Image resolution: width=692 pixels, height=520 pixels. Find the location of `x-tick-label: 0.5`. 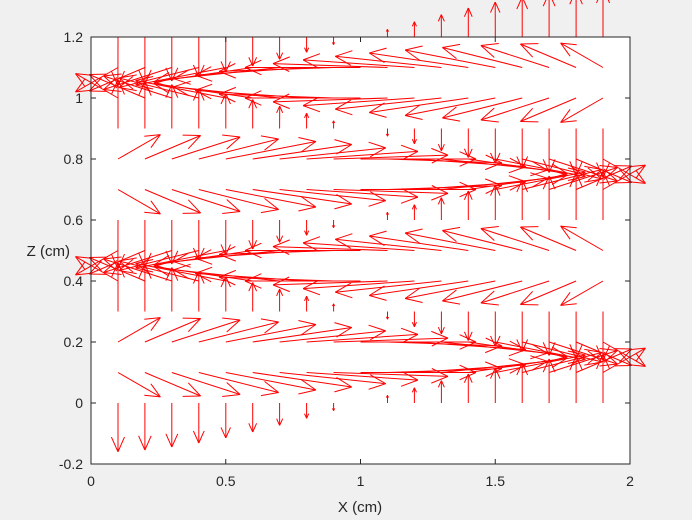

x-tick-label: 0.5 is located at coordinates (226, 481).